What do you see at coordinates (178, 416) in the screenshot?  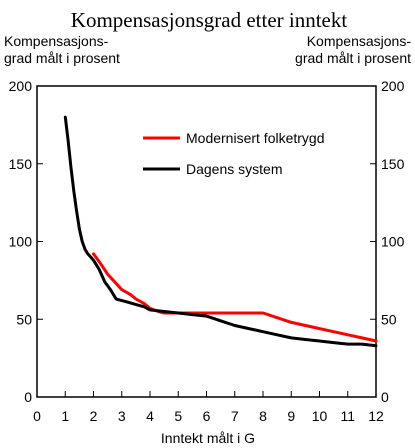 I see `x-tick-label: 5` at bounding box center [178, 416].